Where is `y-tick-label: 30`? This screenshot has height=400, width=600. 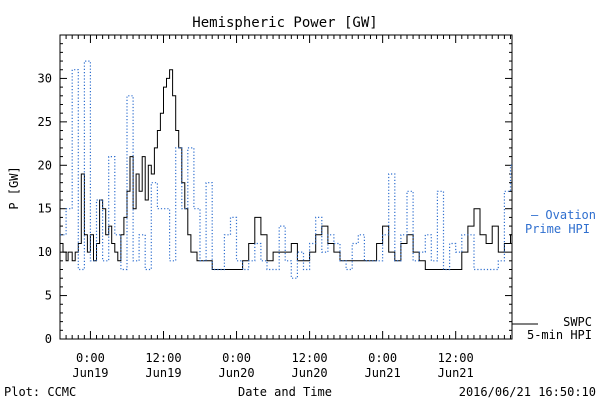 y-tick-label: 30 is located at coordinates (45, 78).